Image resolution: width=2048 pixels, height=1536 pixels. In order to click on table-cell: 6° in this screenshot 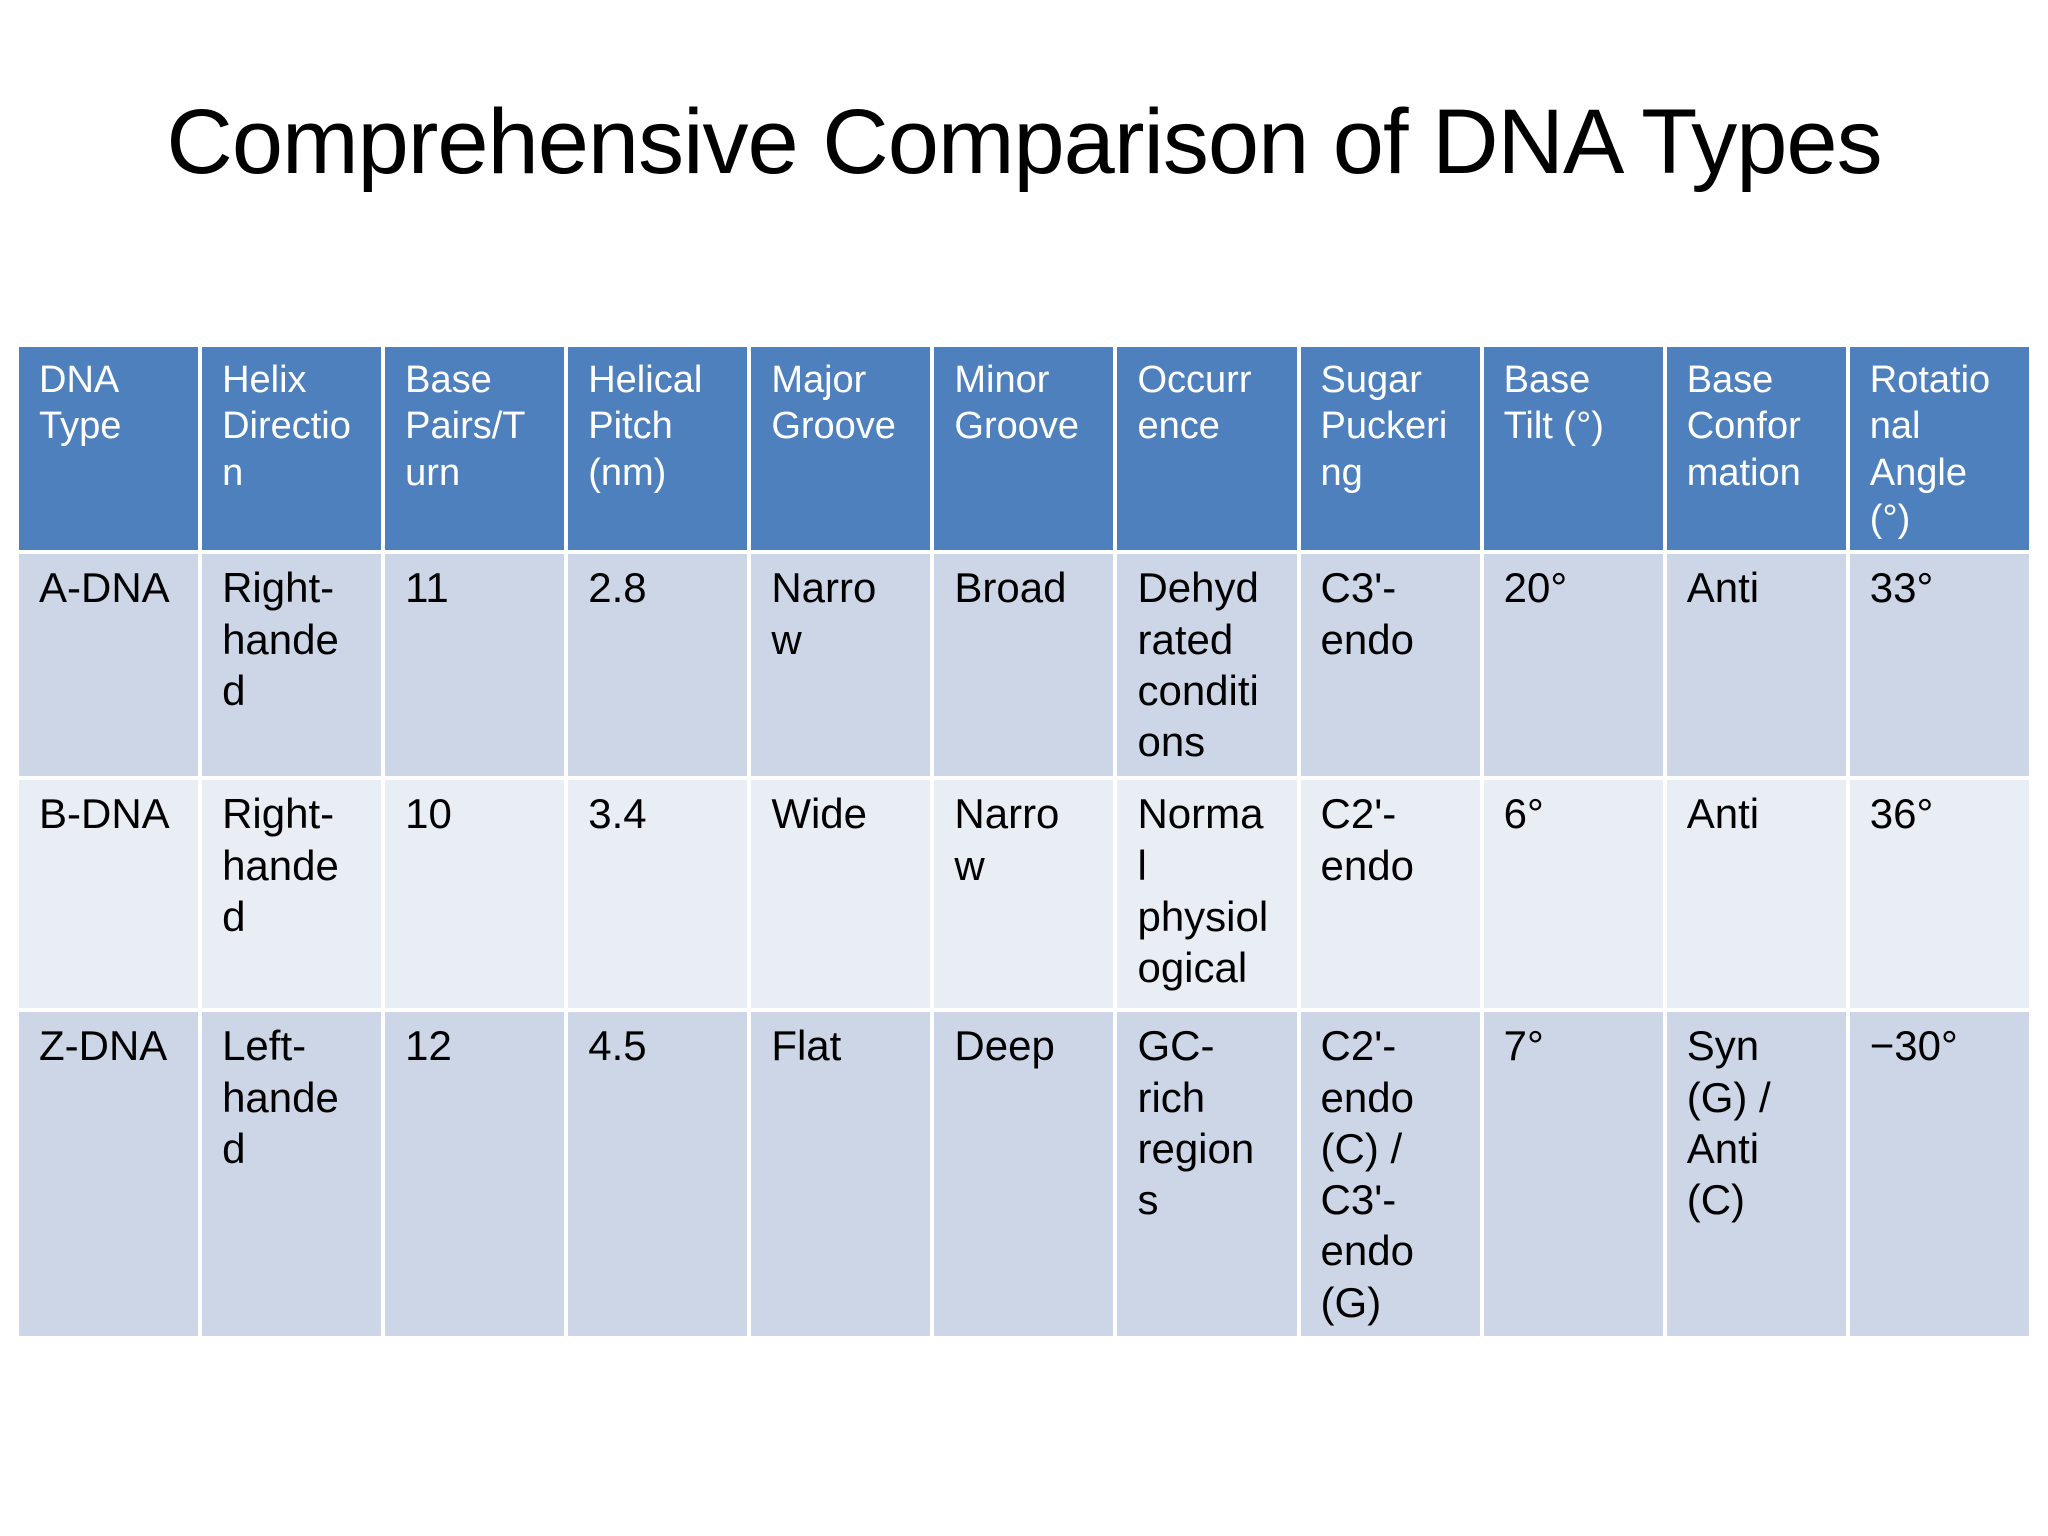, I will do `click(1573, 894)`.